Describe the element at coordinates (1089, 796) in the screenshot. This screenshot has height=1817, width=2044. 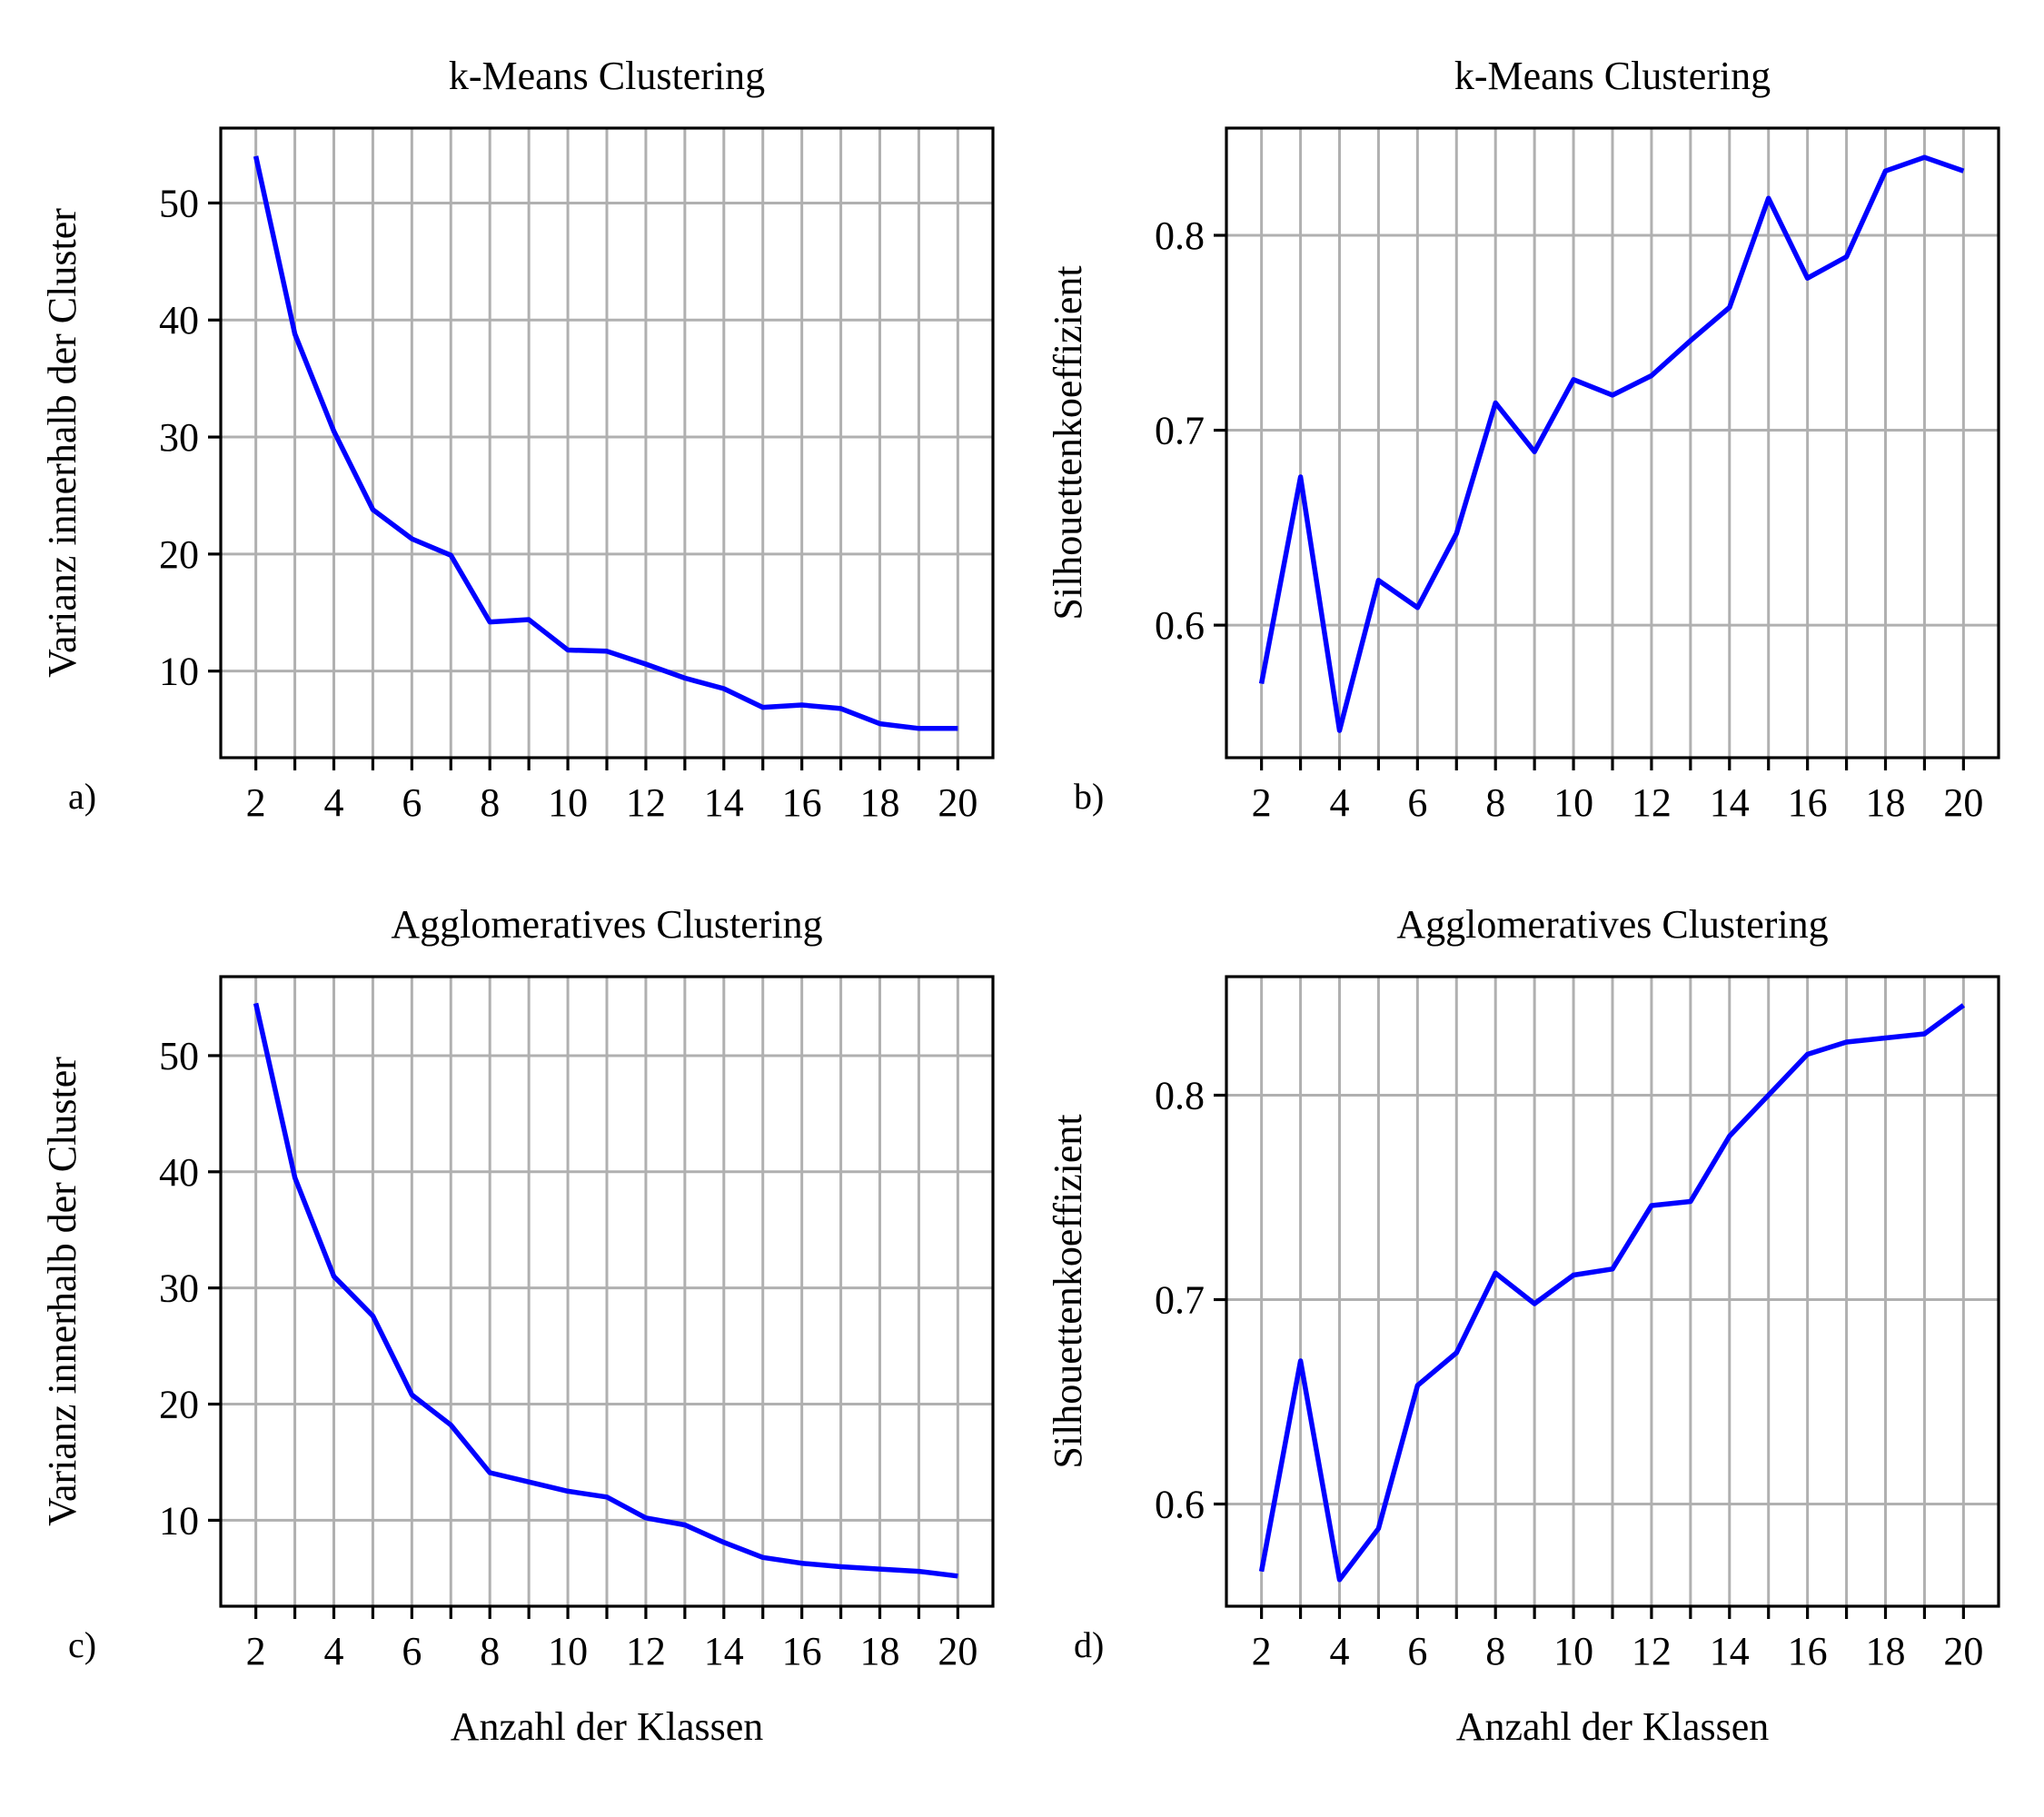
I see `panel-label: b)` at that location.